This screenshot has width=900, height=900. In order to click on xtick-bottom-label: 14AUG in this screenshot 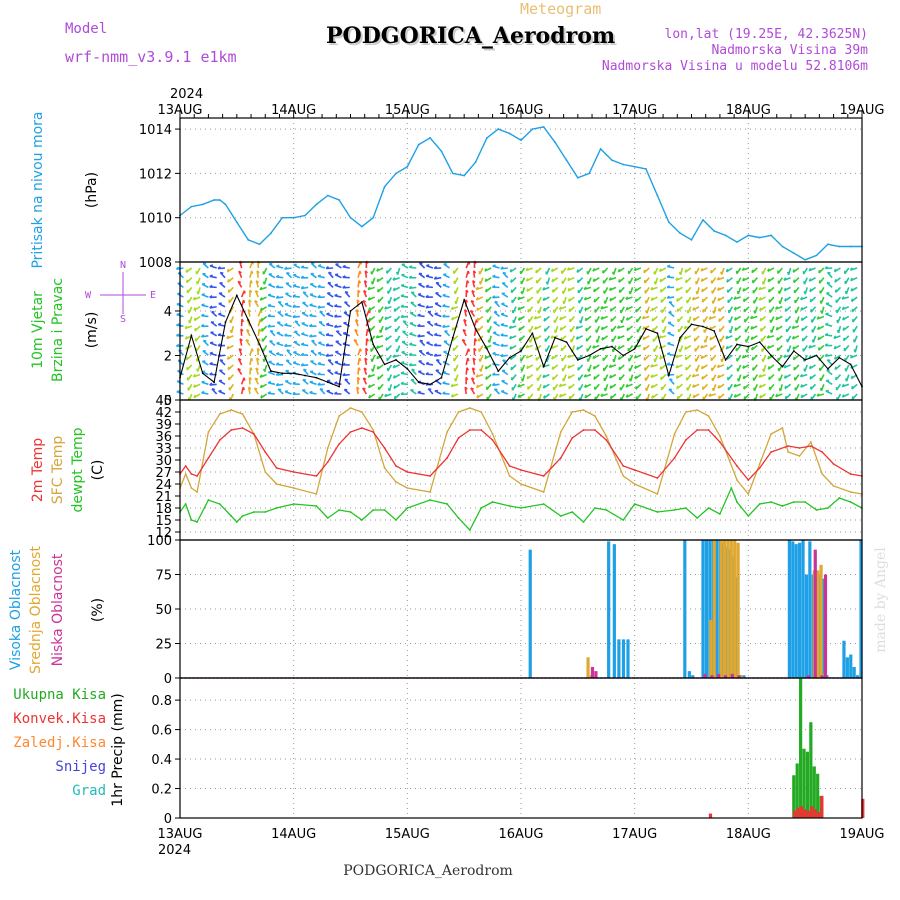, I will do `click(293, 834)`.